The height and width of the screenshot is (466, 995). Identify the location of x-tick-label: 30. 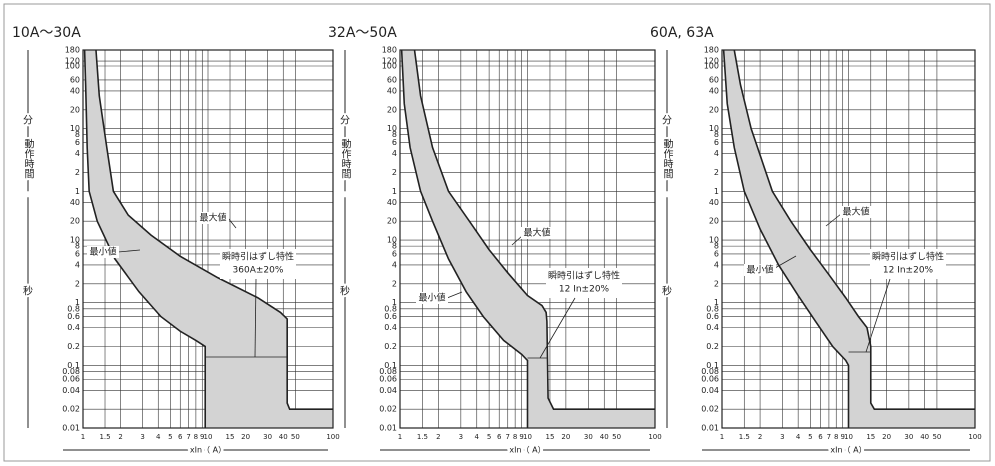
(908, 437).